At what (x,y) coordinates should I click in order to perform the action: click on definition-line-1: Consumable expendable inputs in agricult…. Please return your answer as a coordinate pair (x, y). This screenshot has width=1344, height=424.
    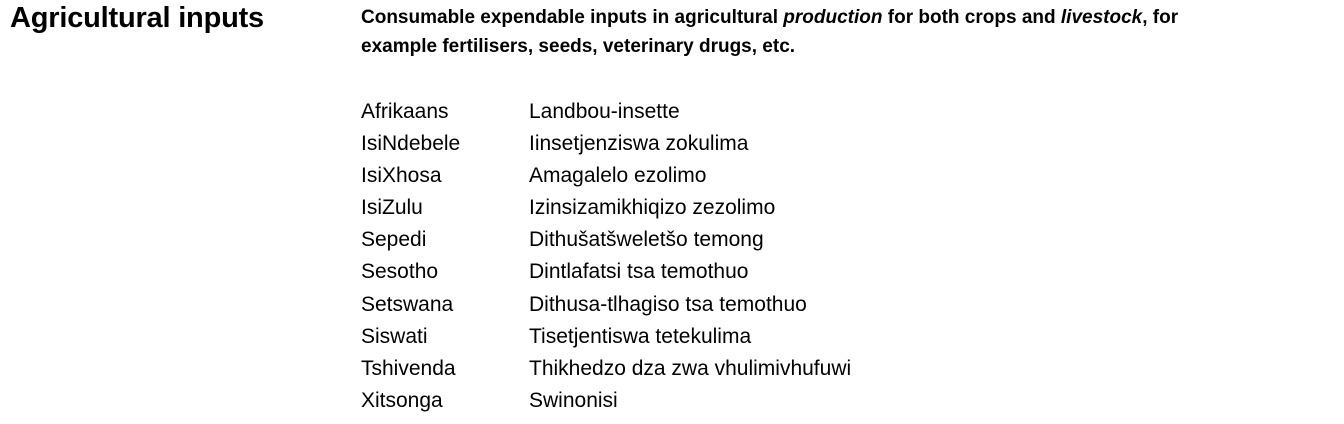
    Looking at the image, I should click on (770, 17).